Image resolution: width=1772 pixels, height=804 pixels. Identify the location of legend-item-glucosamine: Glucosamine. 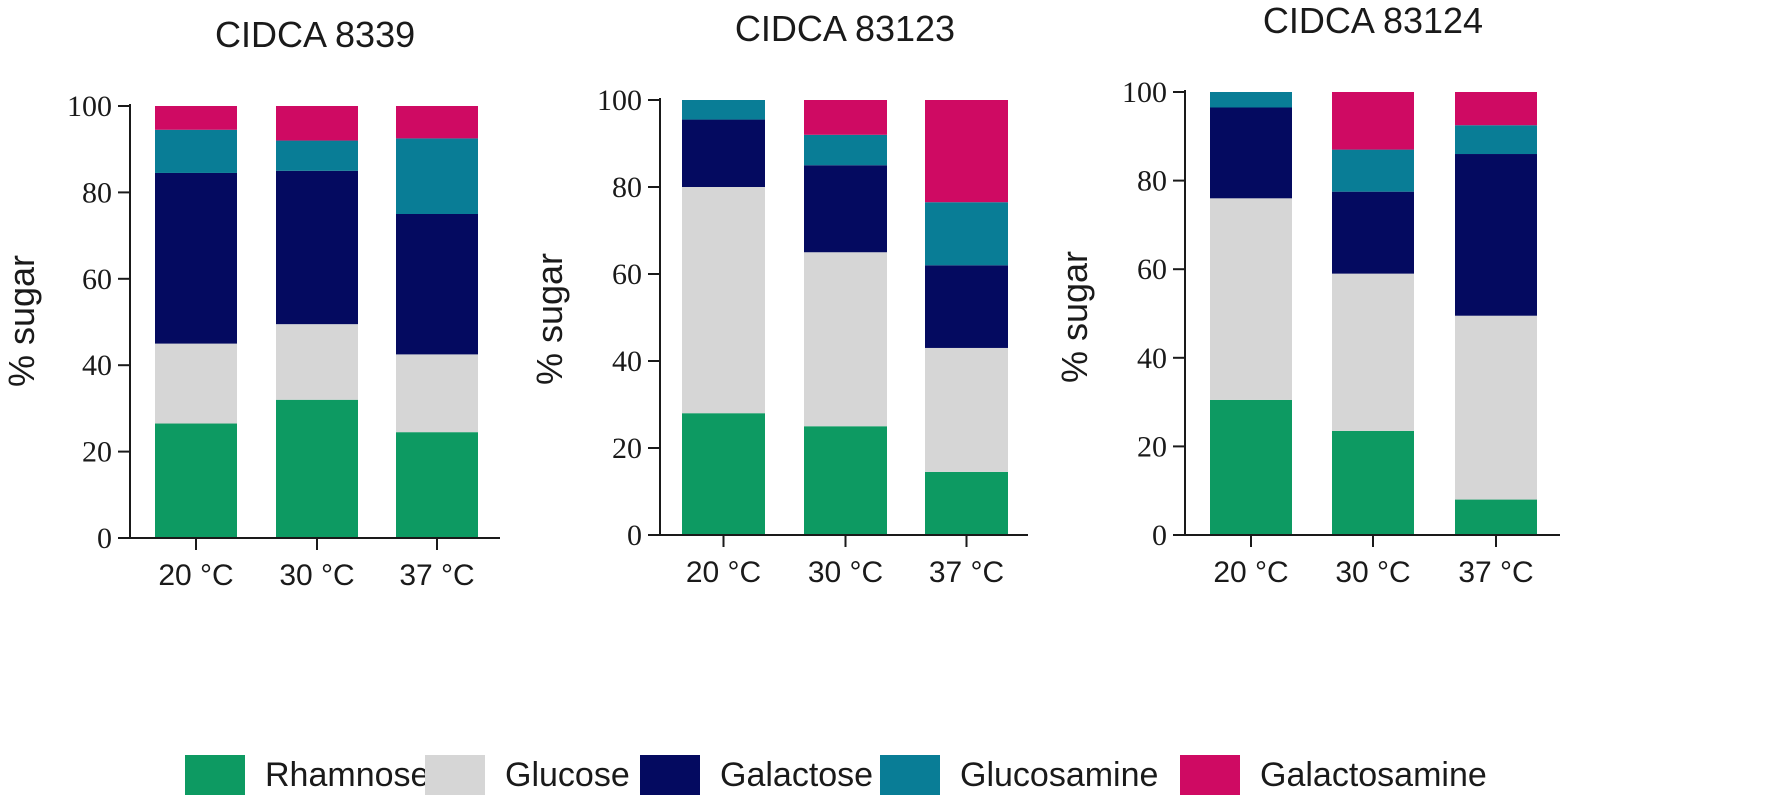
(1019, 775).